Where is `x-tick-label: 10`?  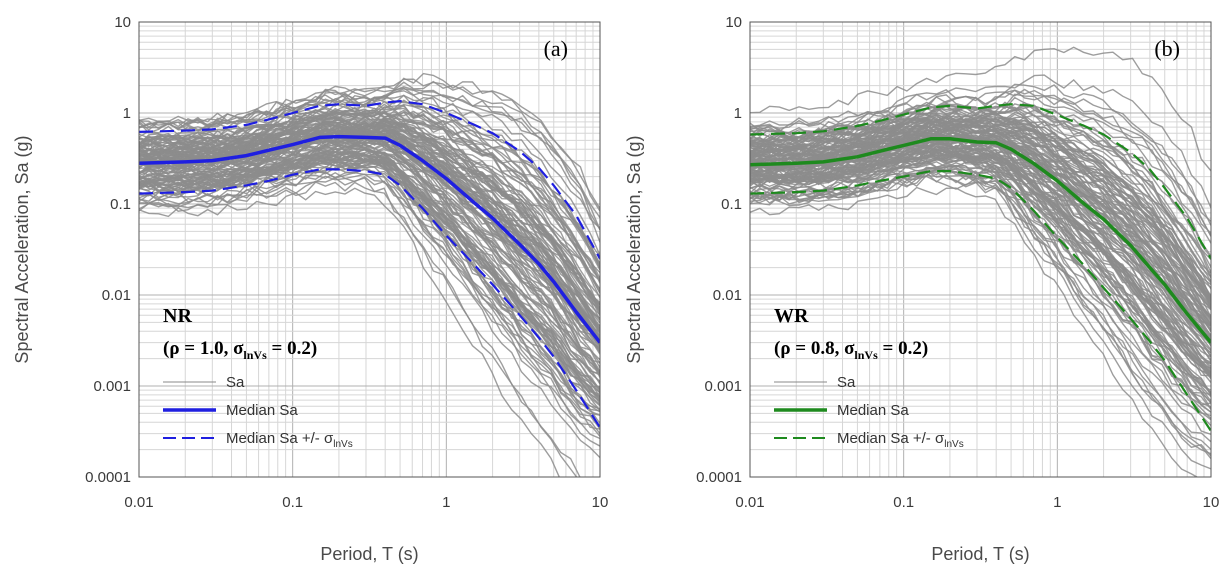
x-tick-label: 10 is located at coordinates (1211, 502).